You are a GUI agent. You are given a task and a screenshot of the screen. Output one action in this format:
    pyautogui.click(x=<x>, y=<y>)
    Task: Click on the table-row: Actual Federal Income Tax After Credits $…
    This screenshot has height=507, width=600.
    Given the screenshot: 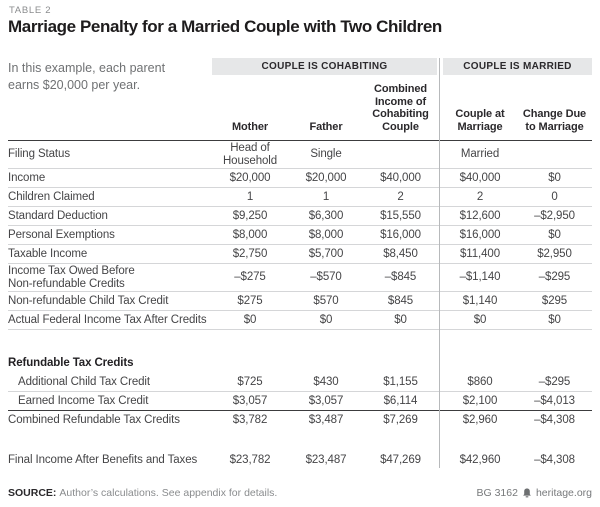 What is the action you would take?
    pyautogui.click(x=300, y=320)
    